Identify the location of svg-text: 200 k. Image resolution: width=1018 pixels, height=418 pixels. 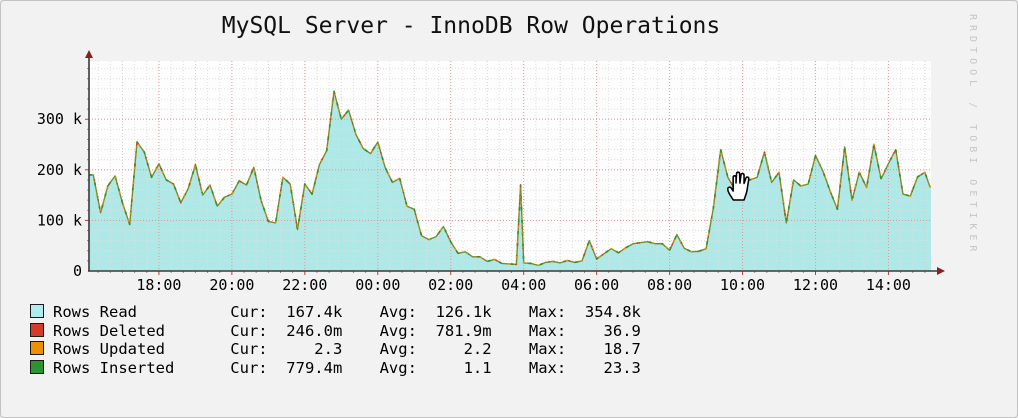
(59, 170).